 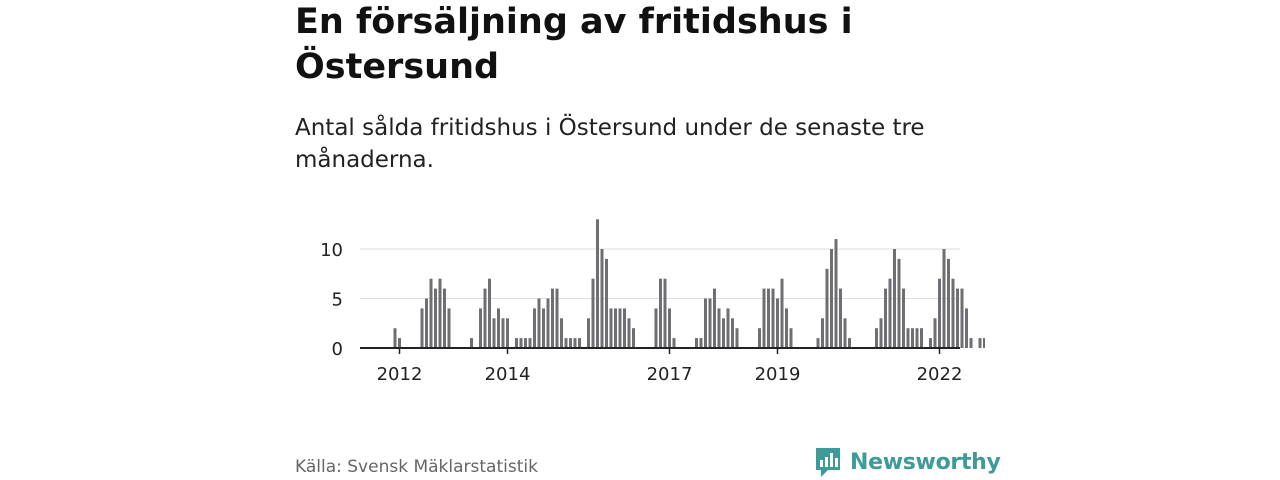 What do you see at coordinates (337, 349) in the screenshot?
I see `y-tick-label: 0` at bounding box center [337, 349].